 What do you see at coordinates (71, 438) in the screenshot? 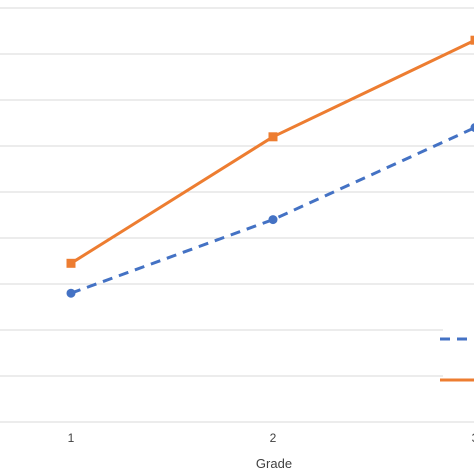
I see `x-tick-label: 1` at bounding box center [71, 438].